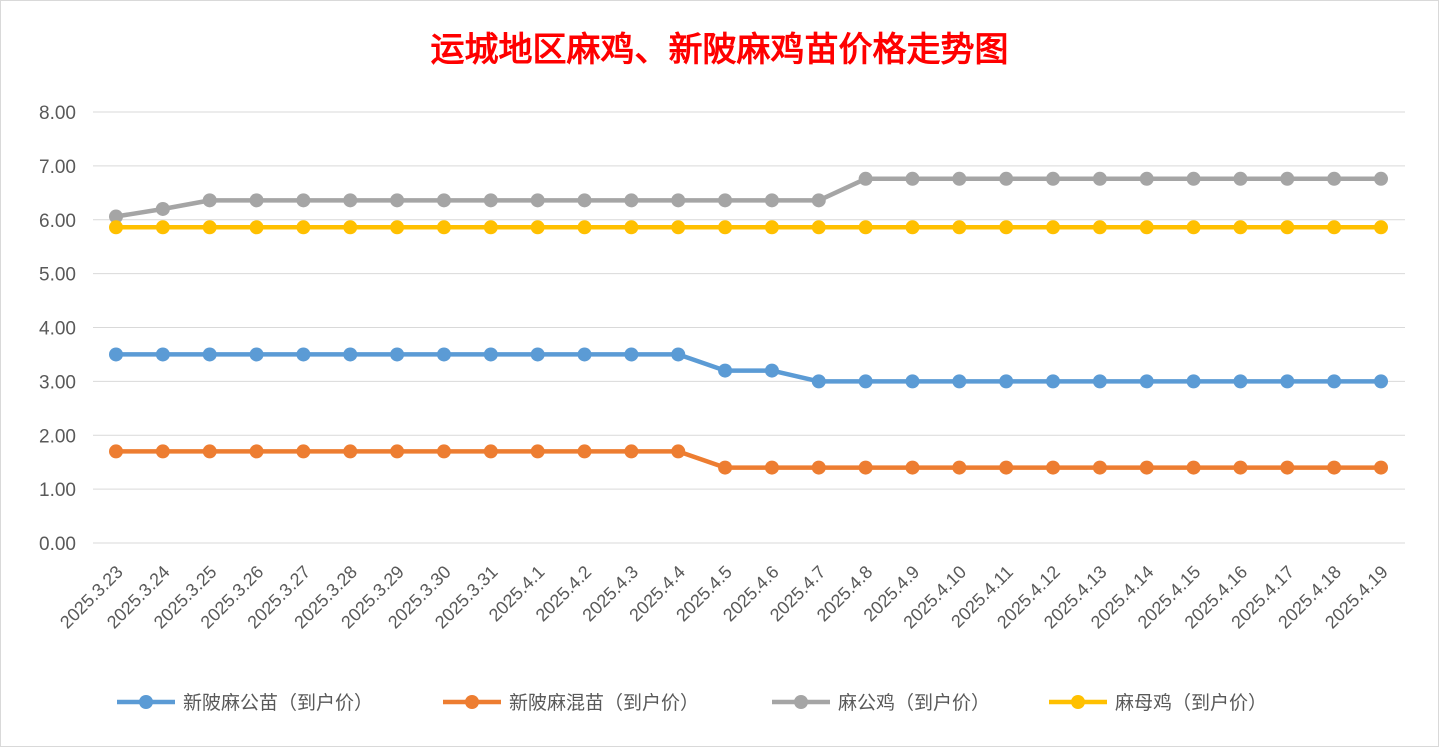 The height and width of the screenshot is (747, 1439). I want to click on y-tick-label: 1.00, so click(57, 490).